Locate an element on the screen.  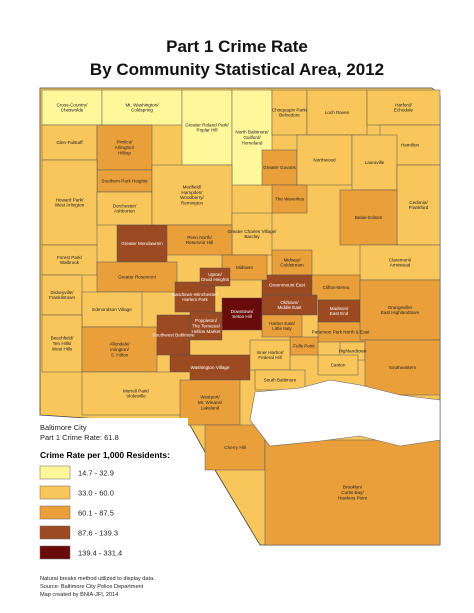
area-label: Orangeville/East Highlandtown is located at coordinates (400, 310).